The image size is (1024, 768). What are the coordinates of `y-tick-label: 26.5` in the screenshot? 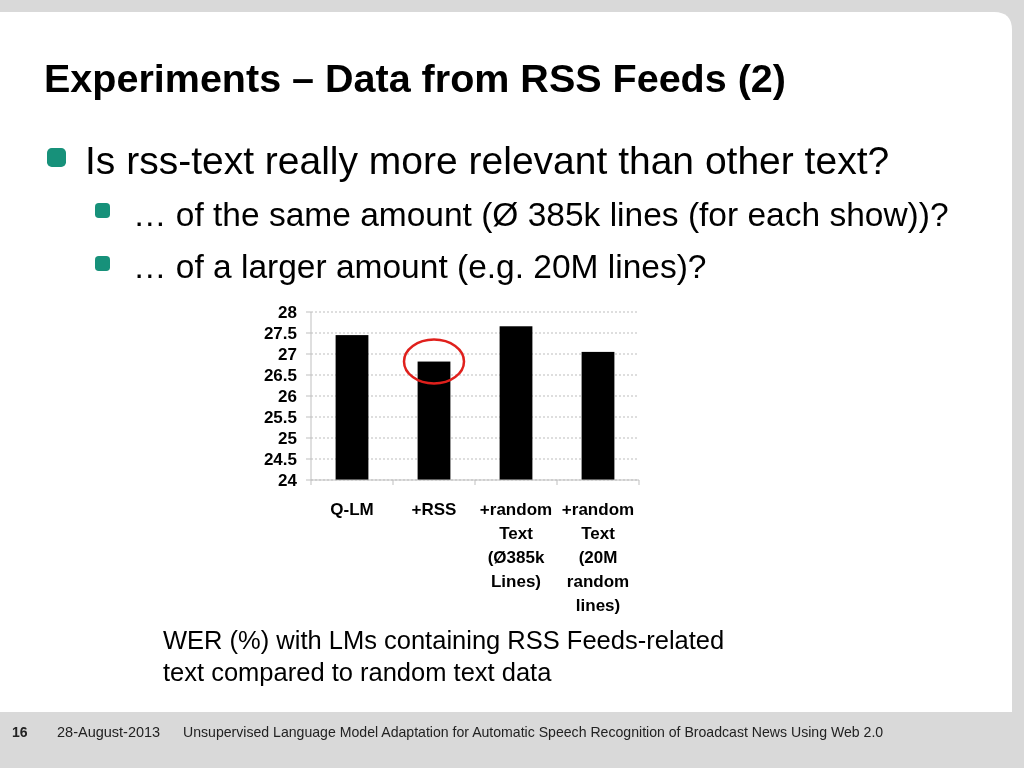 It's located at (280, 375).